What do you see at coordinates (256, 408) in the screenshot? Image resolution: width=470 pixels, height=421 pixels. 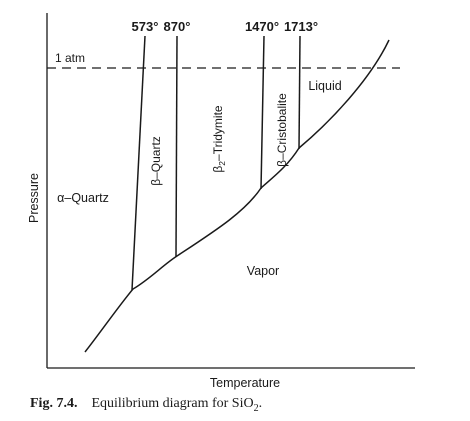 I see `caption-subscript: 2` at bounding box center [256, 408].